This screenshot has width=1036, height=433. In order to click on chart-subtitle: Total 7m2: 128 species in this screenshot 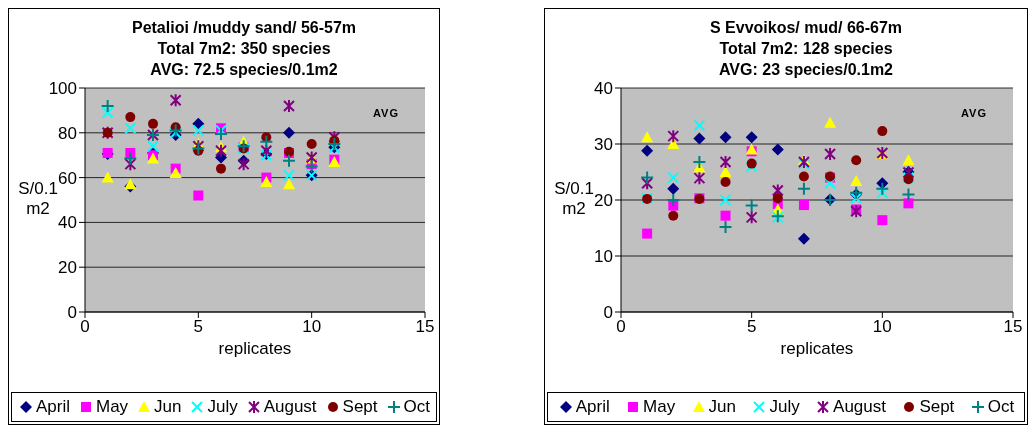, I will do `click(806, 49)`.